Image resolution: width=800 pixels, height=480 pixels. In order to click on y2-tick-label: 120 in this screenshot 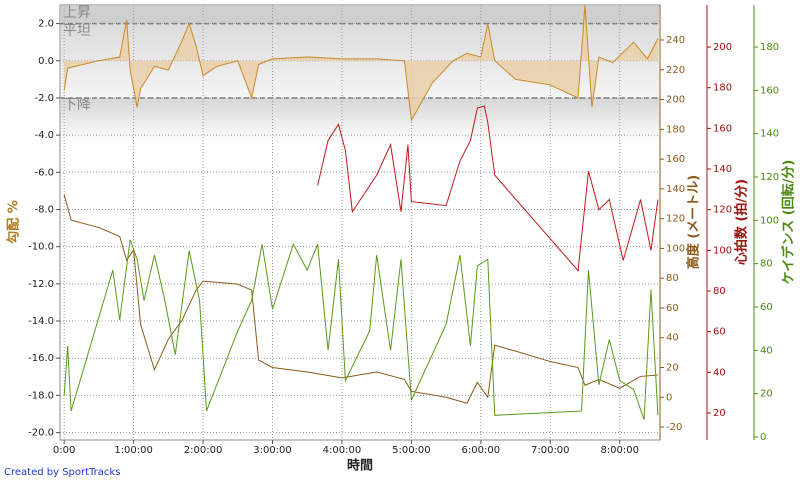, I will do `click(675, 219)`.